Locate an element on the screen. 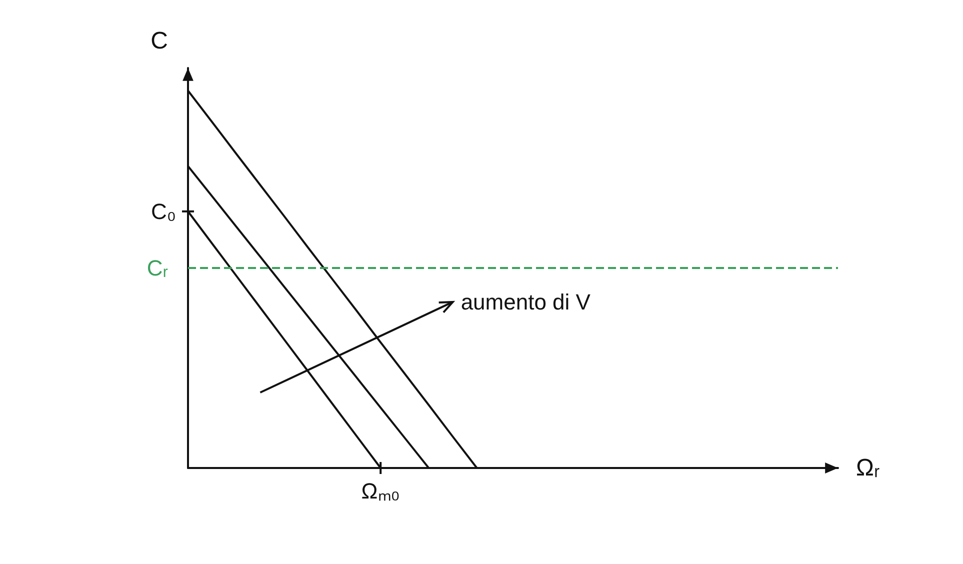 The height and width of the screenshot is (564, 963). x-axis-title: Ωᵣ is located at coordinates (868, 468).